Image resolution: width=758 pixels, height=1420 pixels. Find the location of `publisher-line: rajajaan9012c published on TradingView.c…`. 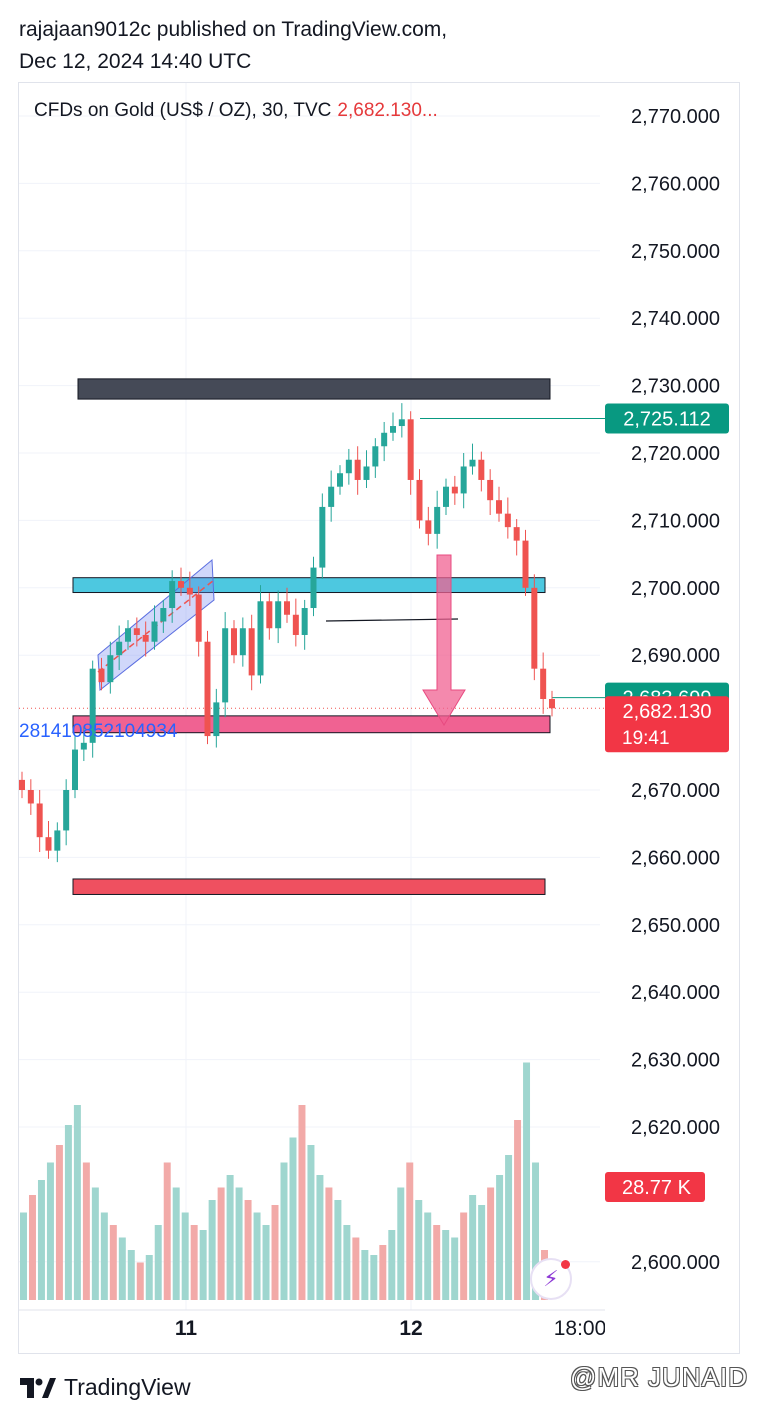

publisher-line: rajajaan9012c published on TradingView.c… is located at coordinates (233, 29).